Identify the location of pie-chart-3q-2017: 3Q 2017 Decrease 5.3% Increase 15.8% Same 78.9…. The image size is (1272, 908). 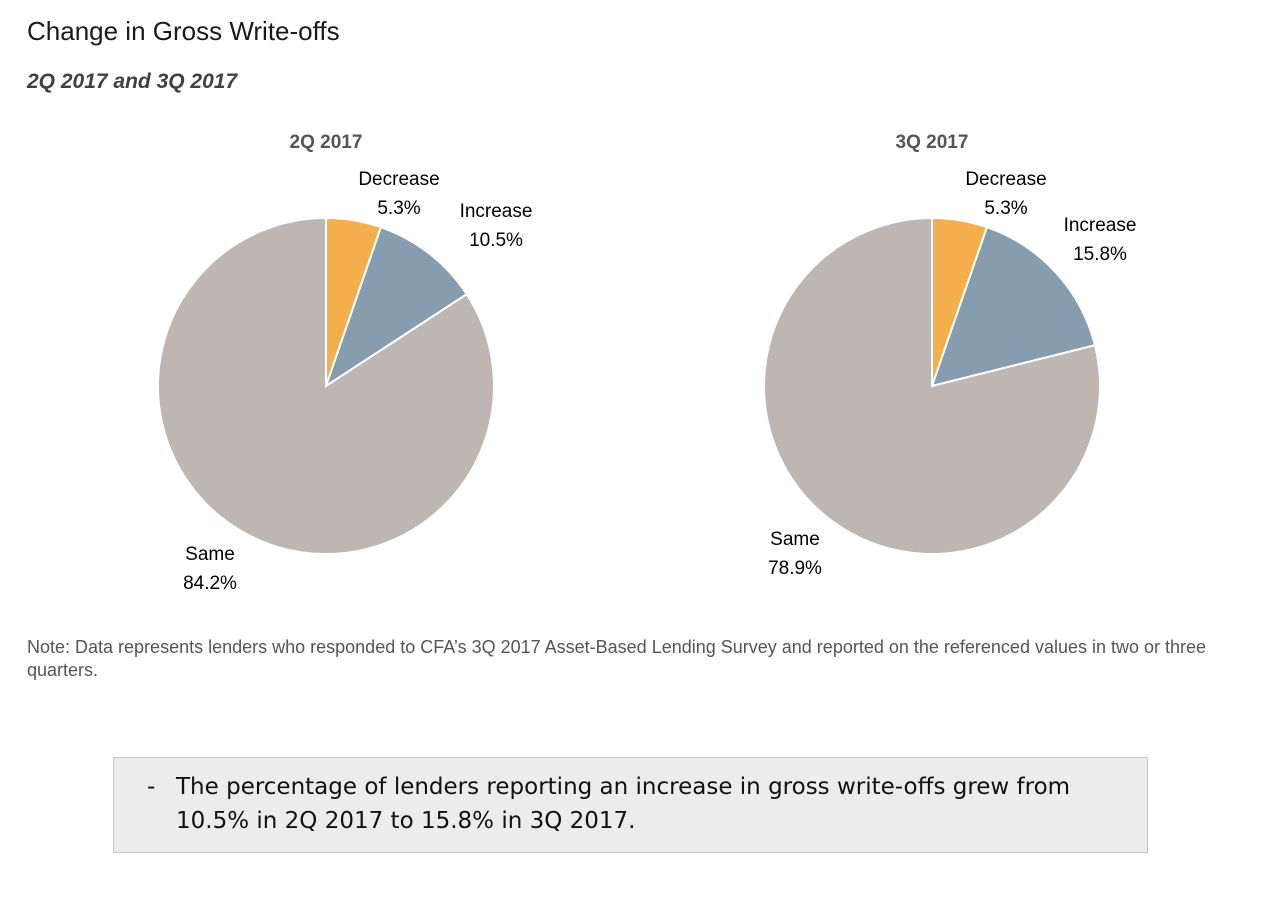
(950, 355).